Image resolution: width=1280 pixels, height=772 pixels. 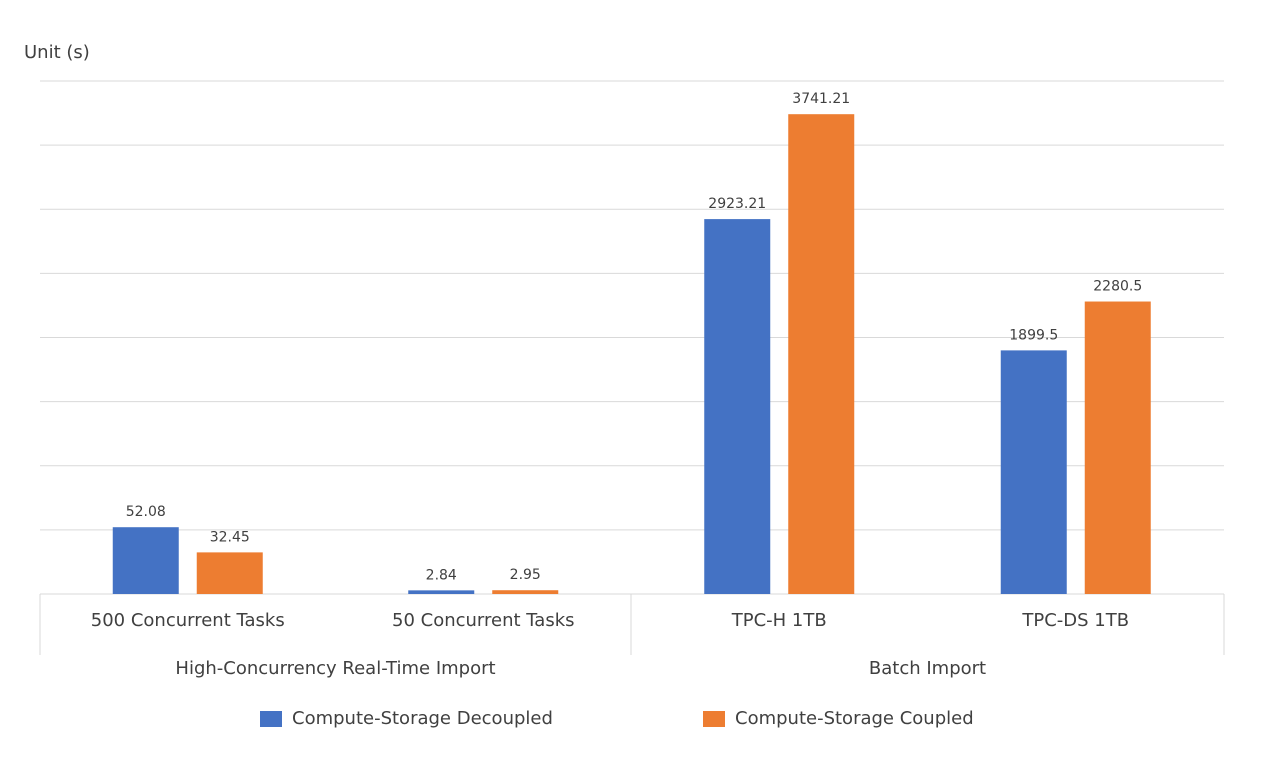 What do you see at coordinates (1033, 335) in the screenshot?
I see `value-label: 1899.5` at bounding box center [1033, 335].